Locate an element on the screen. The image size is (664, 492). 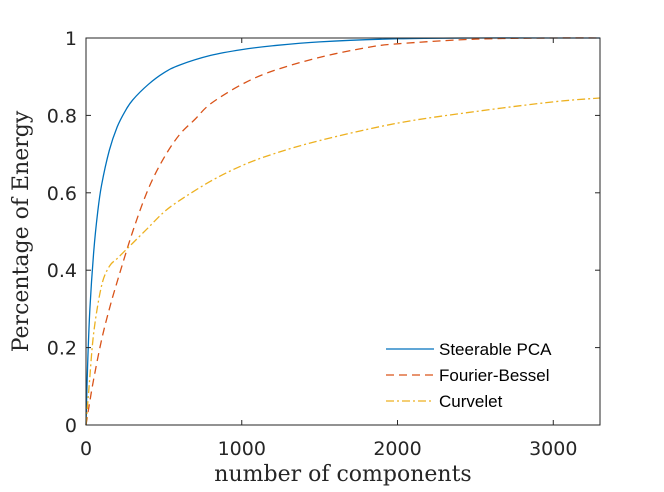
legend-item-fourier-bessel: Fourier-Bessel is located at coordinates (468, 375).